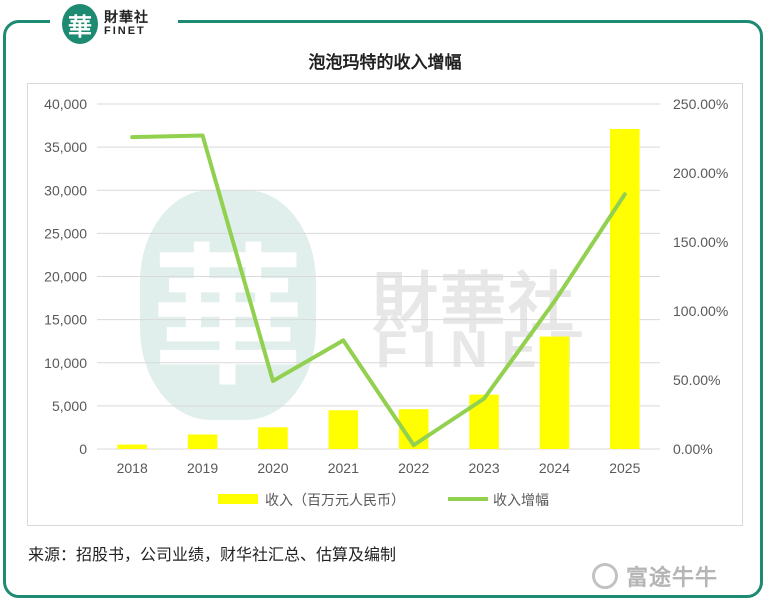 This screenshot has height=614, width=770. I want to click on chart-title: 泡泡玛特的收入增幅, so click(385, 63).